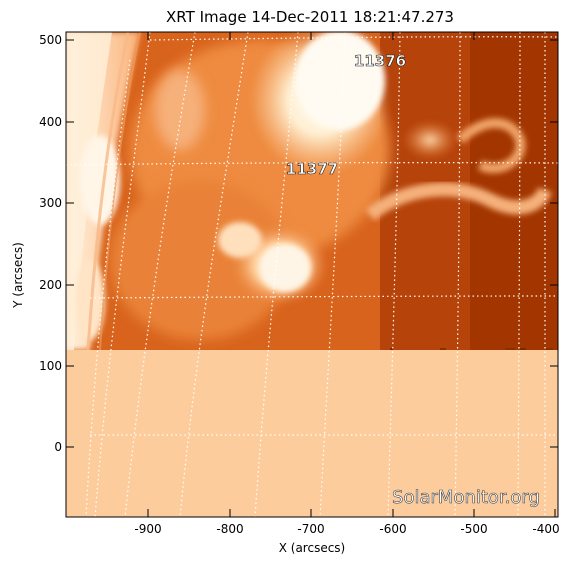  What do you see at coordinates (58, 447) in the screenshot?
I see `y-tick-label: 0` at bounding box center [58, 447].